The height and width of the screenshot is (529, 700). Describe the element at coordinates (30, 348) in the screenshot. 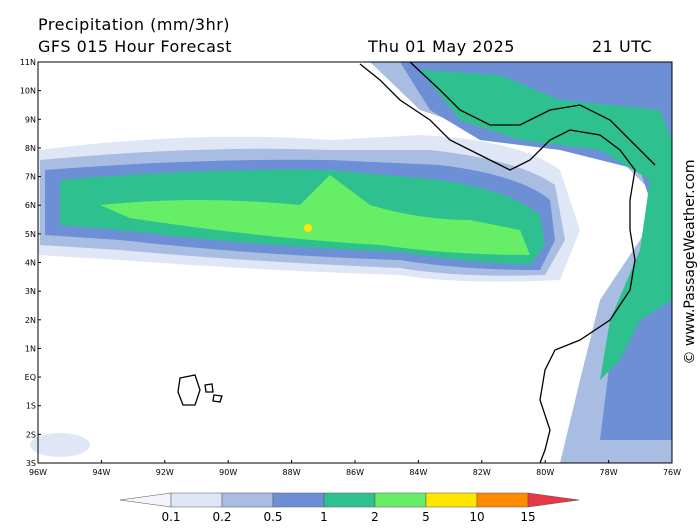

I see `lat-label: 1N` at that location.